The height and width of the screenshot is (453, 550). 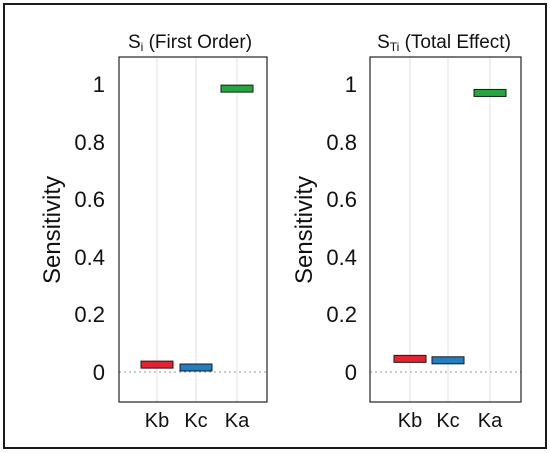 I want to click on title-rest: (First Order), so click(x=197, y=42).